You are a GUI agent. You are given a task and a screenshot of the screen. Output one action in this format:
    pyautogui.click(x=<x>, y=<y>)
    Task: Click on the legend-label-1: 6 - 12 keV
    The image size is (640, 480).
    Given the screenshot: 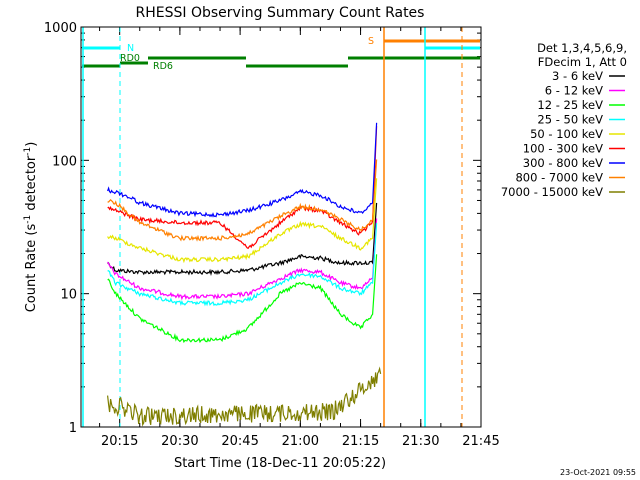 What is the action you would take?
    pyautogui.click(x=574, y=91)
    